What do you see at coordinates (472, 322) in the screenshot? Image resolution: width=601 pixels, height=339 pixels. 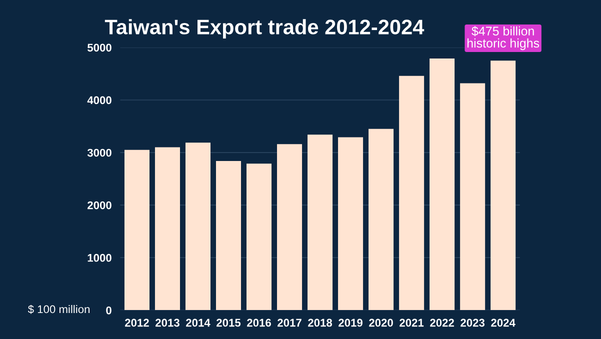 I see `x-tick-label: 2023` at bounding box center [472, 322].